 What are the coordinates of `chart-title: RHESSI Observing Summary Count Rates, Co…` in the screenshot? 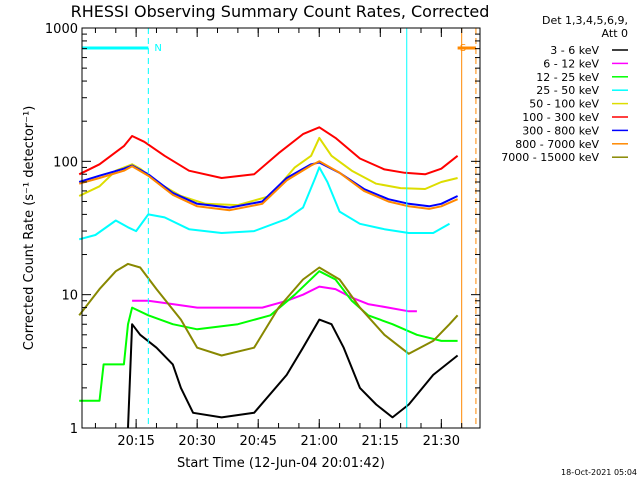 It's located at (280, 11).